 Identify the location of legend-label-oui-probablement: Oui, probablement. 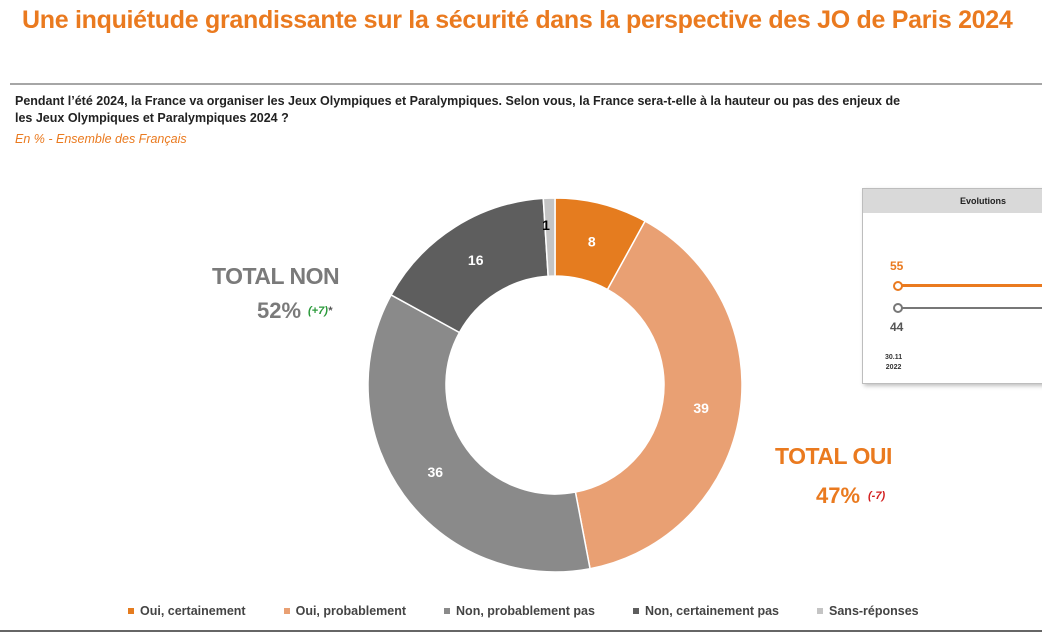
(351, 611).